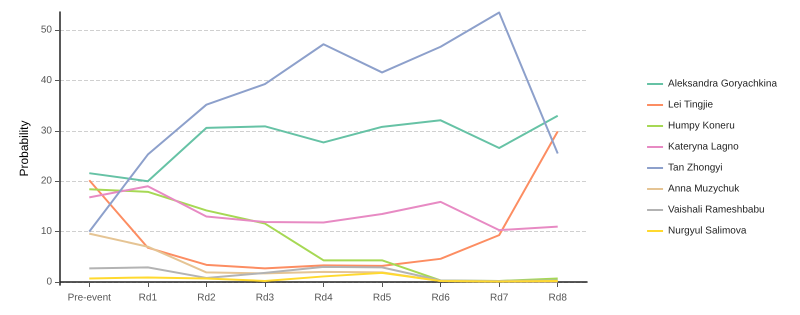 The image size is (800, 315). What do you see at coordinates (148, 298) in the screenshot?
I see `x-tick-label: Rd1` at bounding box center [148, 298].